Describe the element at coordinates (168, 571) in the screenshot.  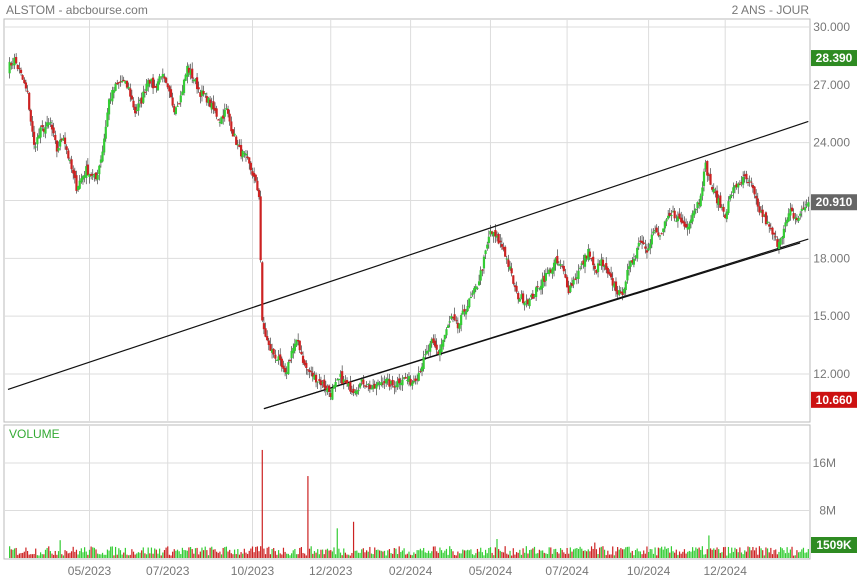
I see `date-tick-label: 07/2023` at that location.